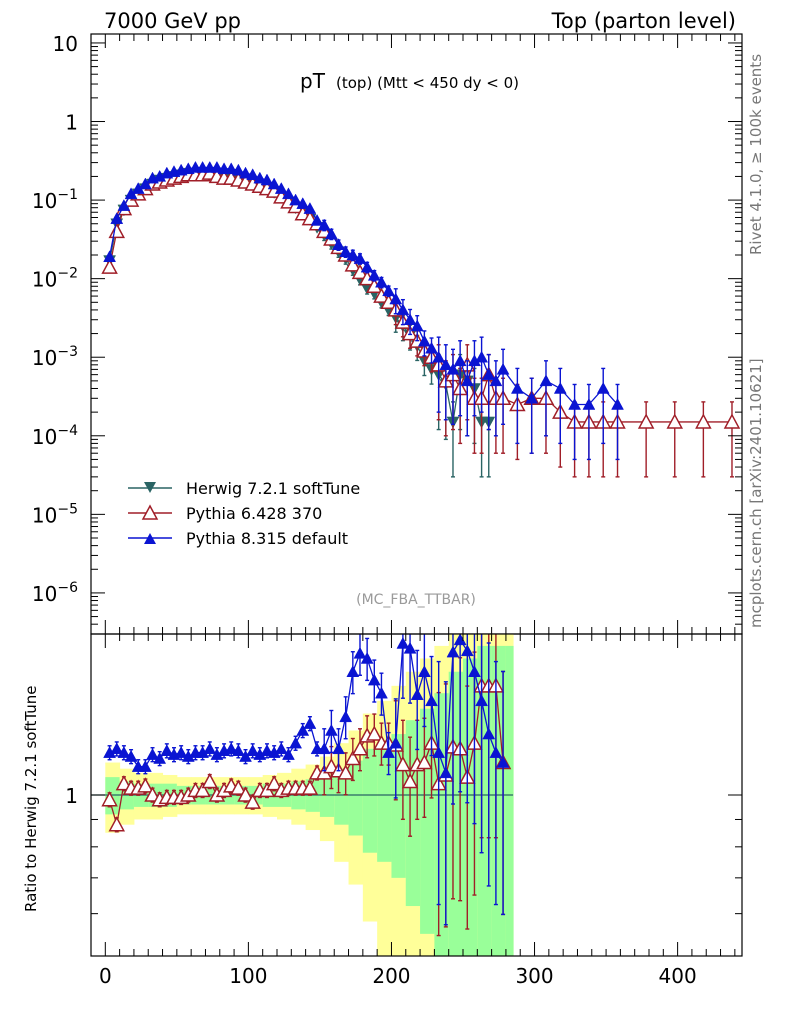  Describe the element at coordinates (55, 357) in the screenshot. I see `main-ytick-label: 10⁻³` at that location.